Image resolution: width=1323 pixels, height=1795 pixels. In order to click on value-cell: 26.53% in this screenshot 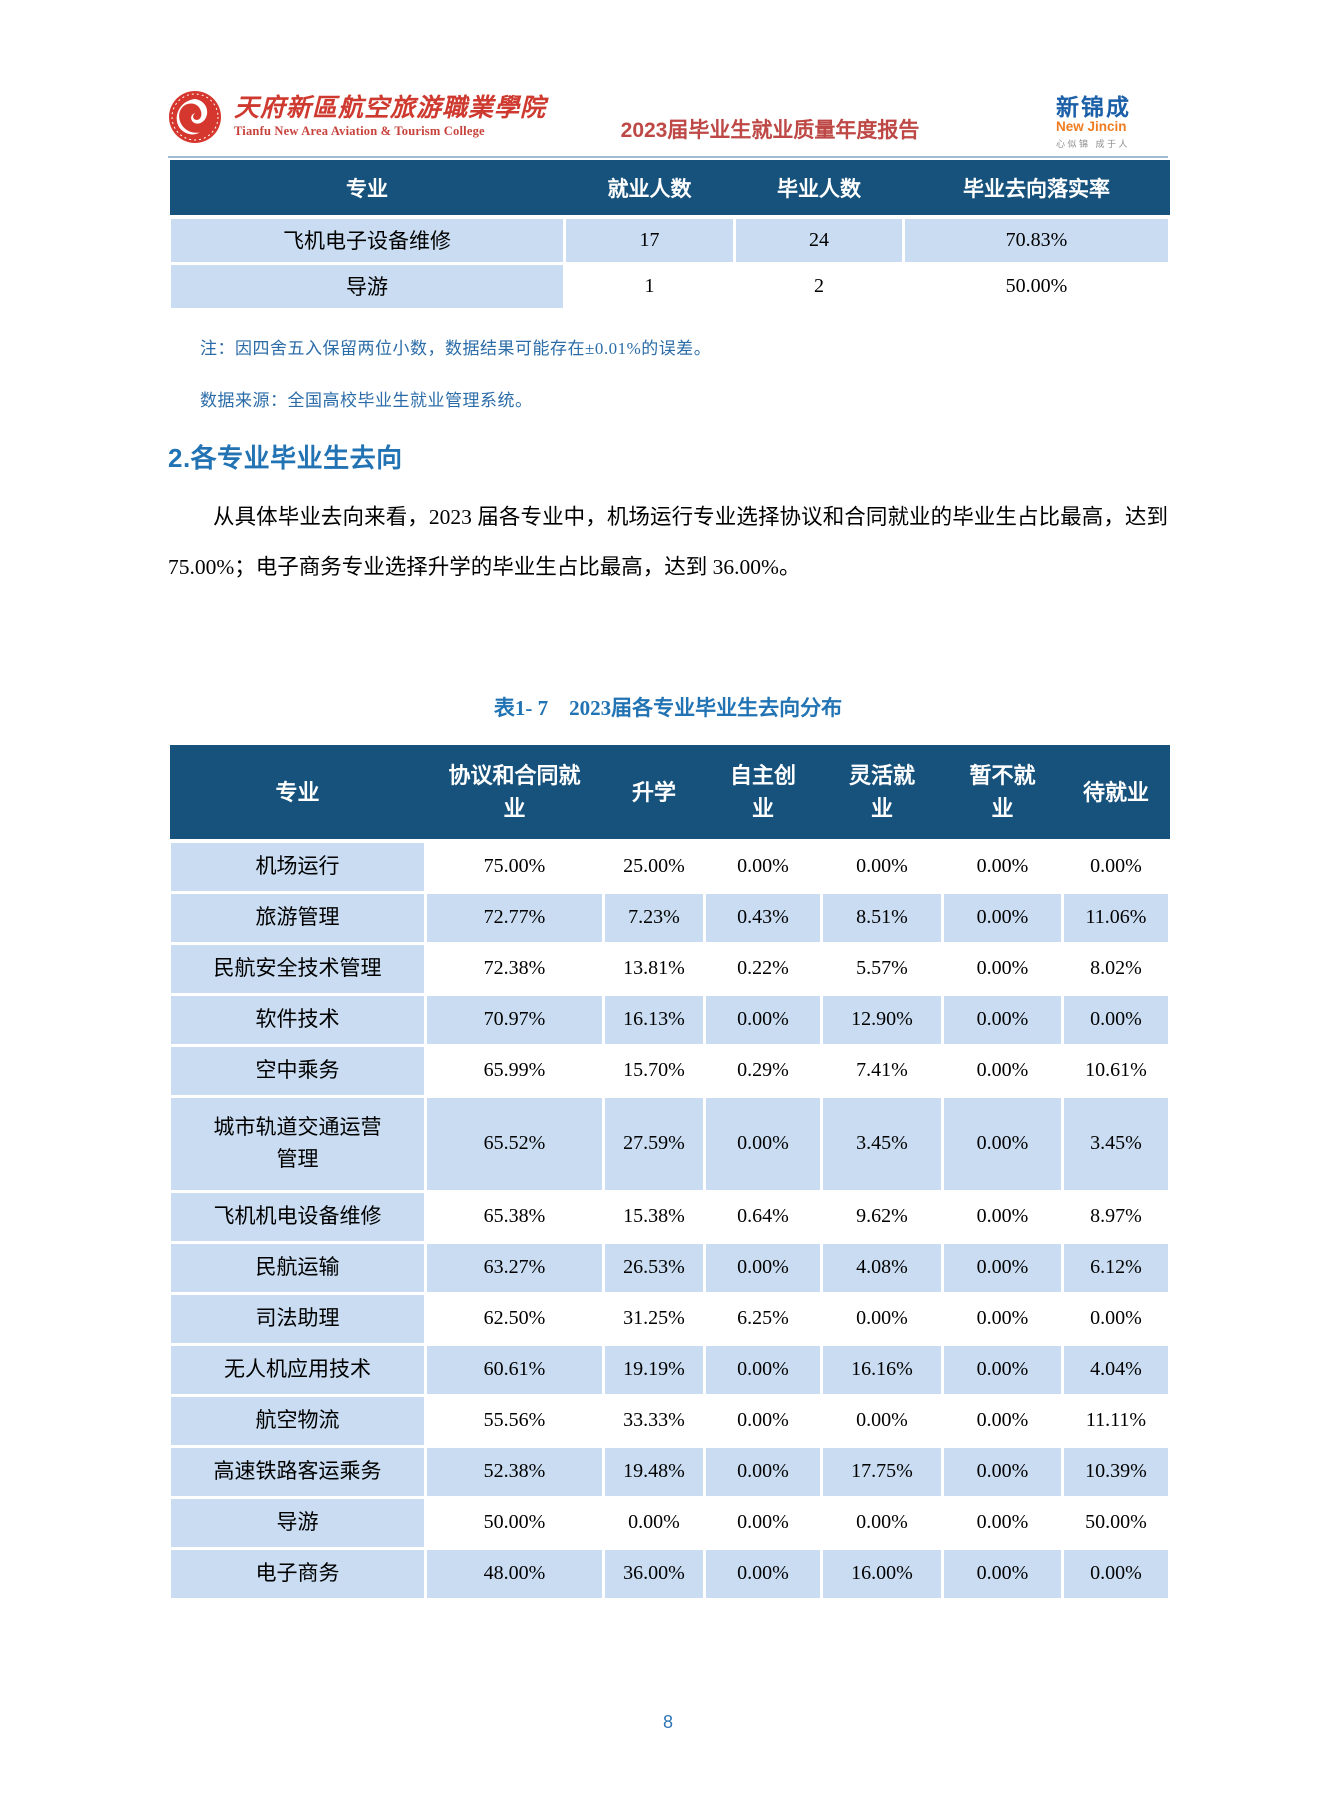, I will do `click(654, 1267)`.